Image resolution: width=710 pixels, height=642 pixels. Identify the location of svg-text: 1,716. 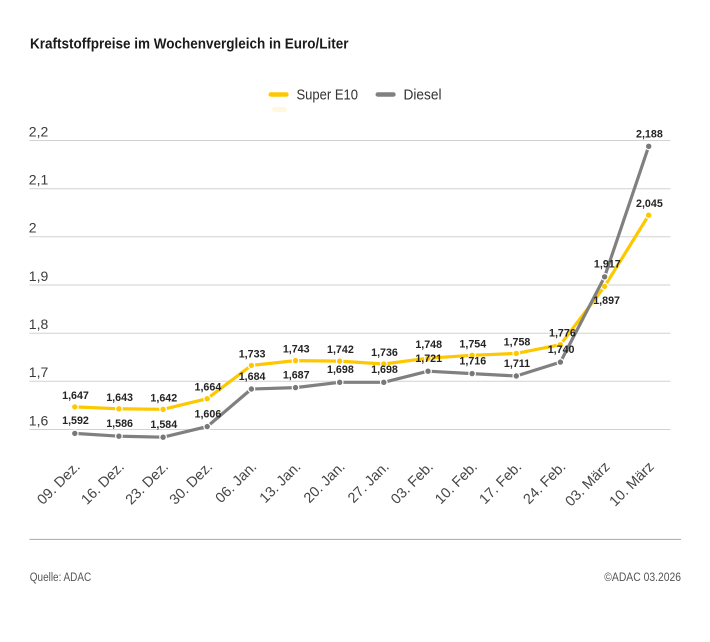
(472, 361).